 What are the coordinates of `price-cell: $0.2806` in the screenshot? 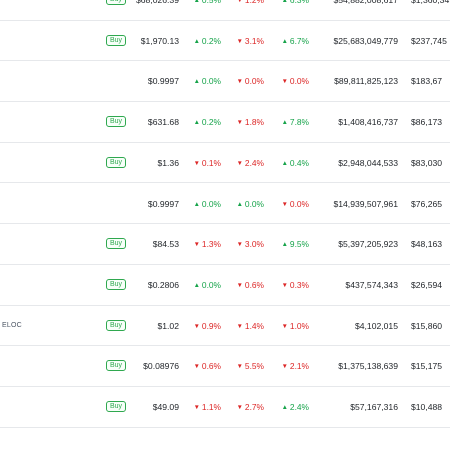 It's located at (163, 284).